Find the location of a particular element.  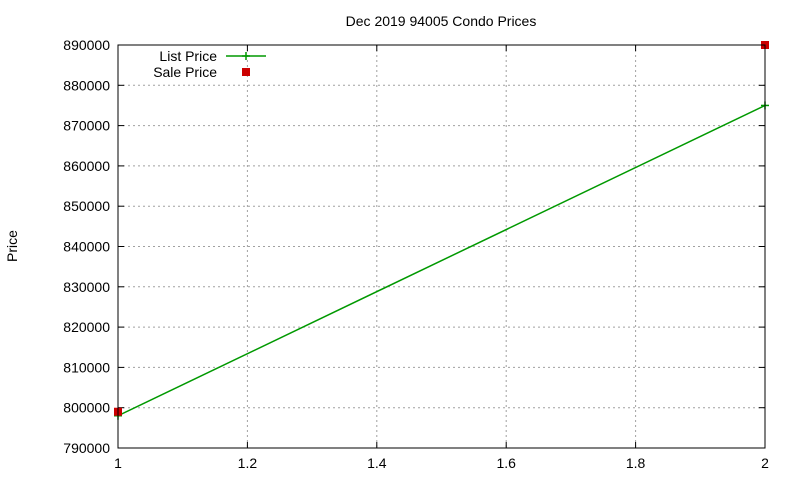

y-tick-label: 820000 is located at coordinates (86, 327).